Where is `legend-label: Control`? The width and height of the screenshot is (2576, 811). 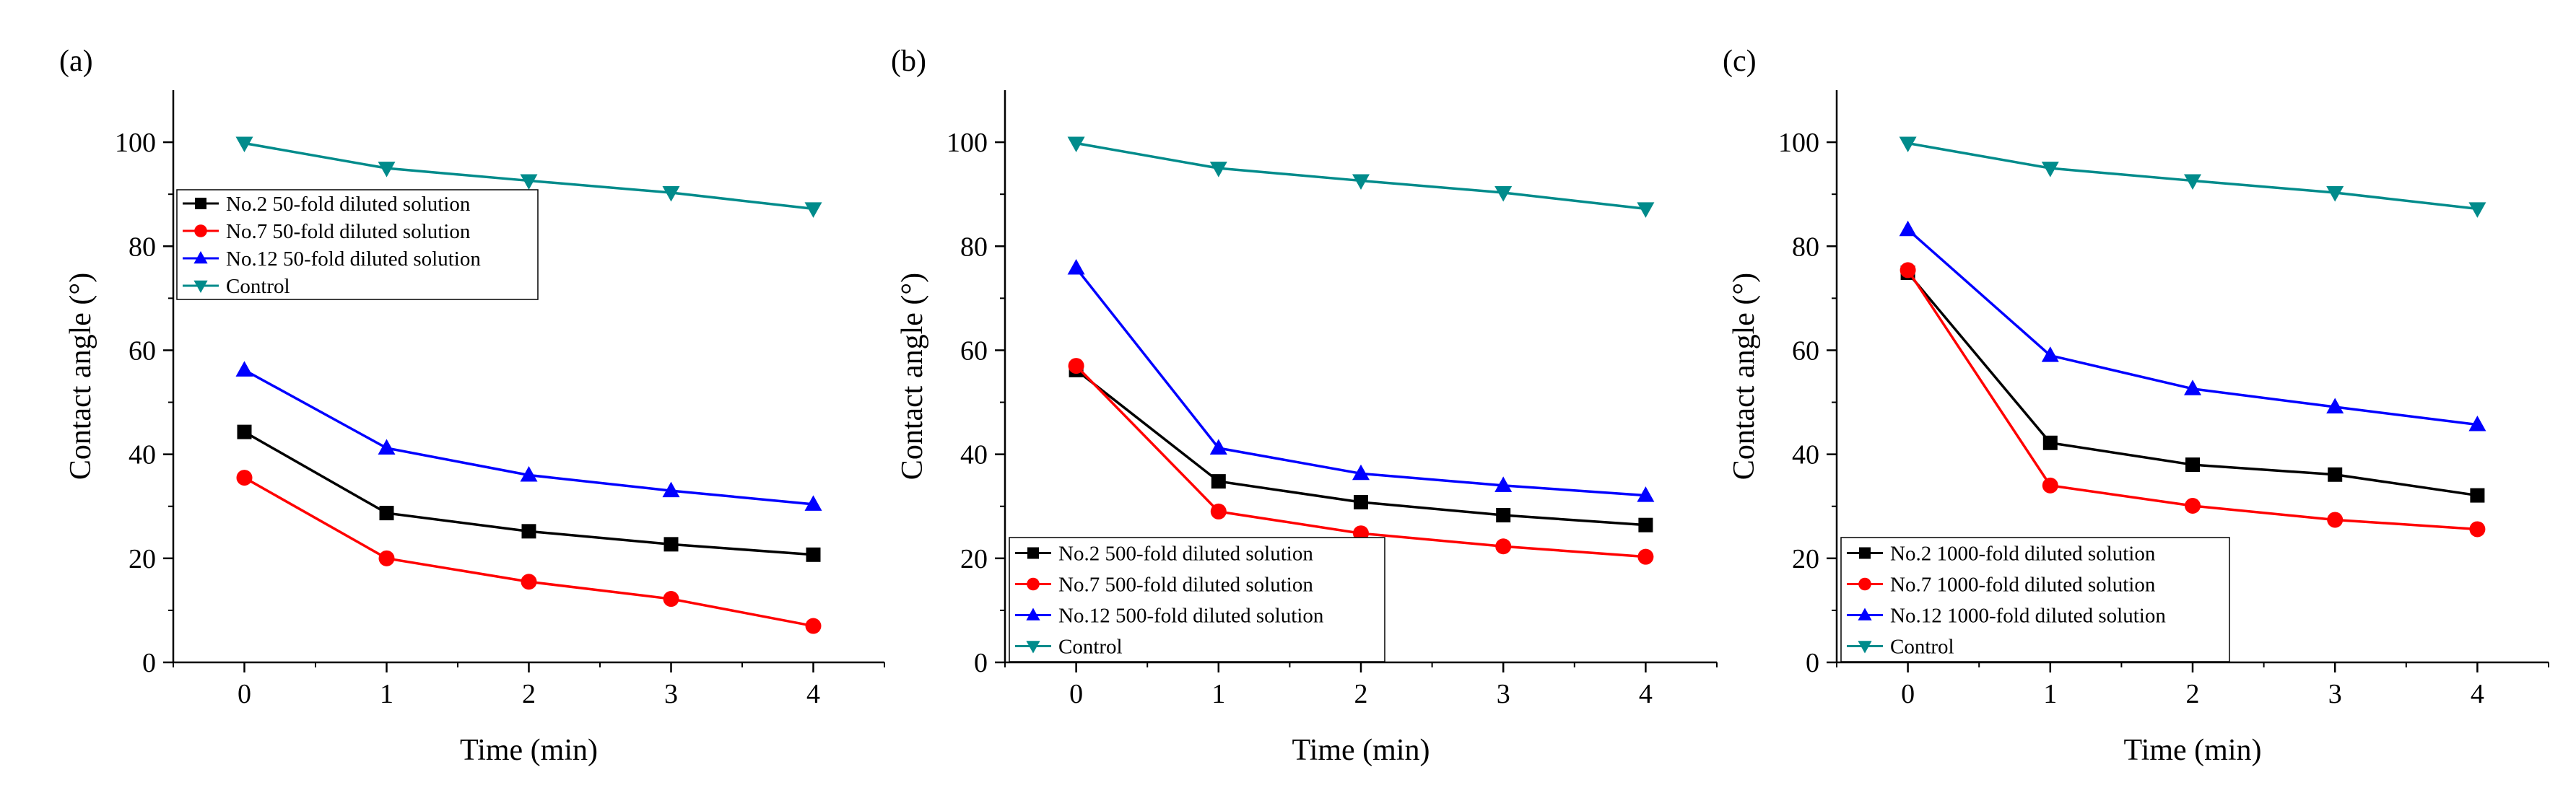
legend-label: Control is located at coordinates (258, 286).